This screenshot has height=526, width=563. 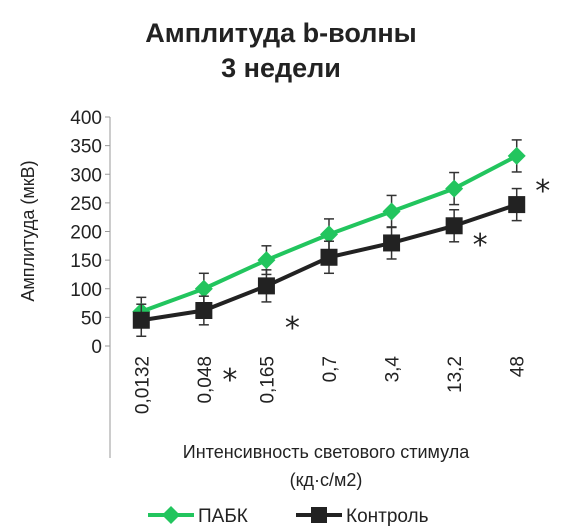 I want to click on y-tick-label: 350, so click(x=86, y=147).